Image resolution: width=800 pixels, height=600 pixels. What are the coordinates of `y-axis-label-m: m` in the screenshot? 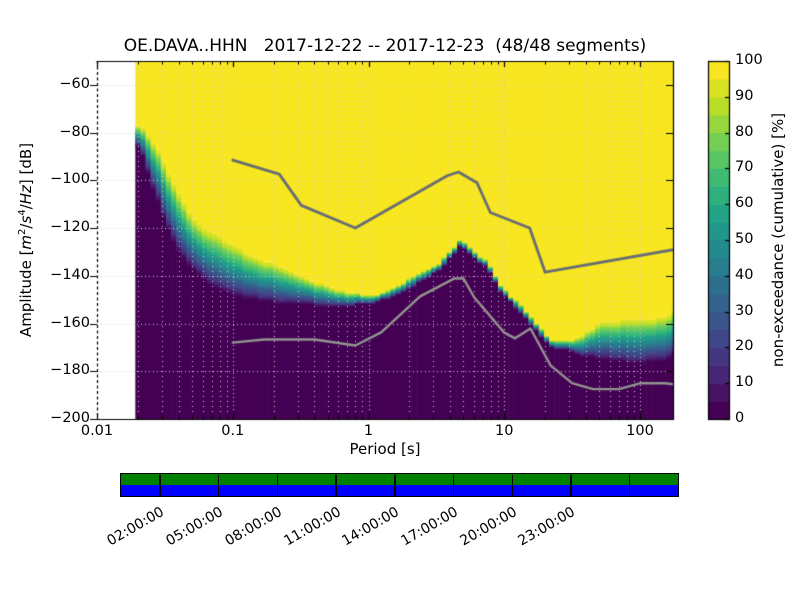 It's located at (26, 242).